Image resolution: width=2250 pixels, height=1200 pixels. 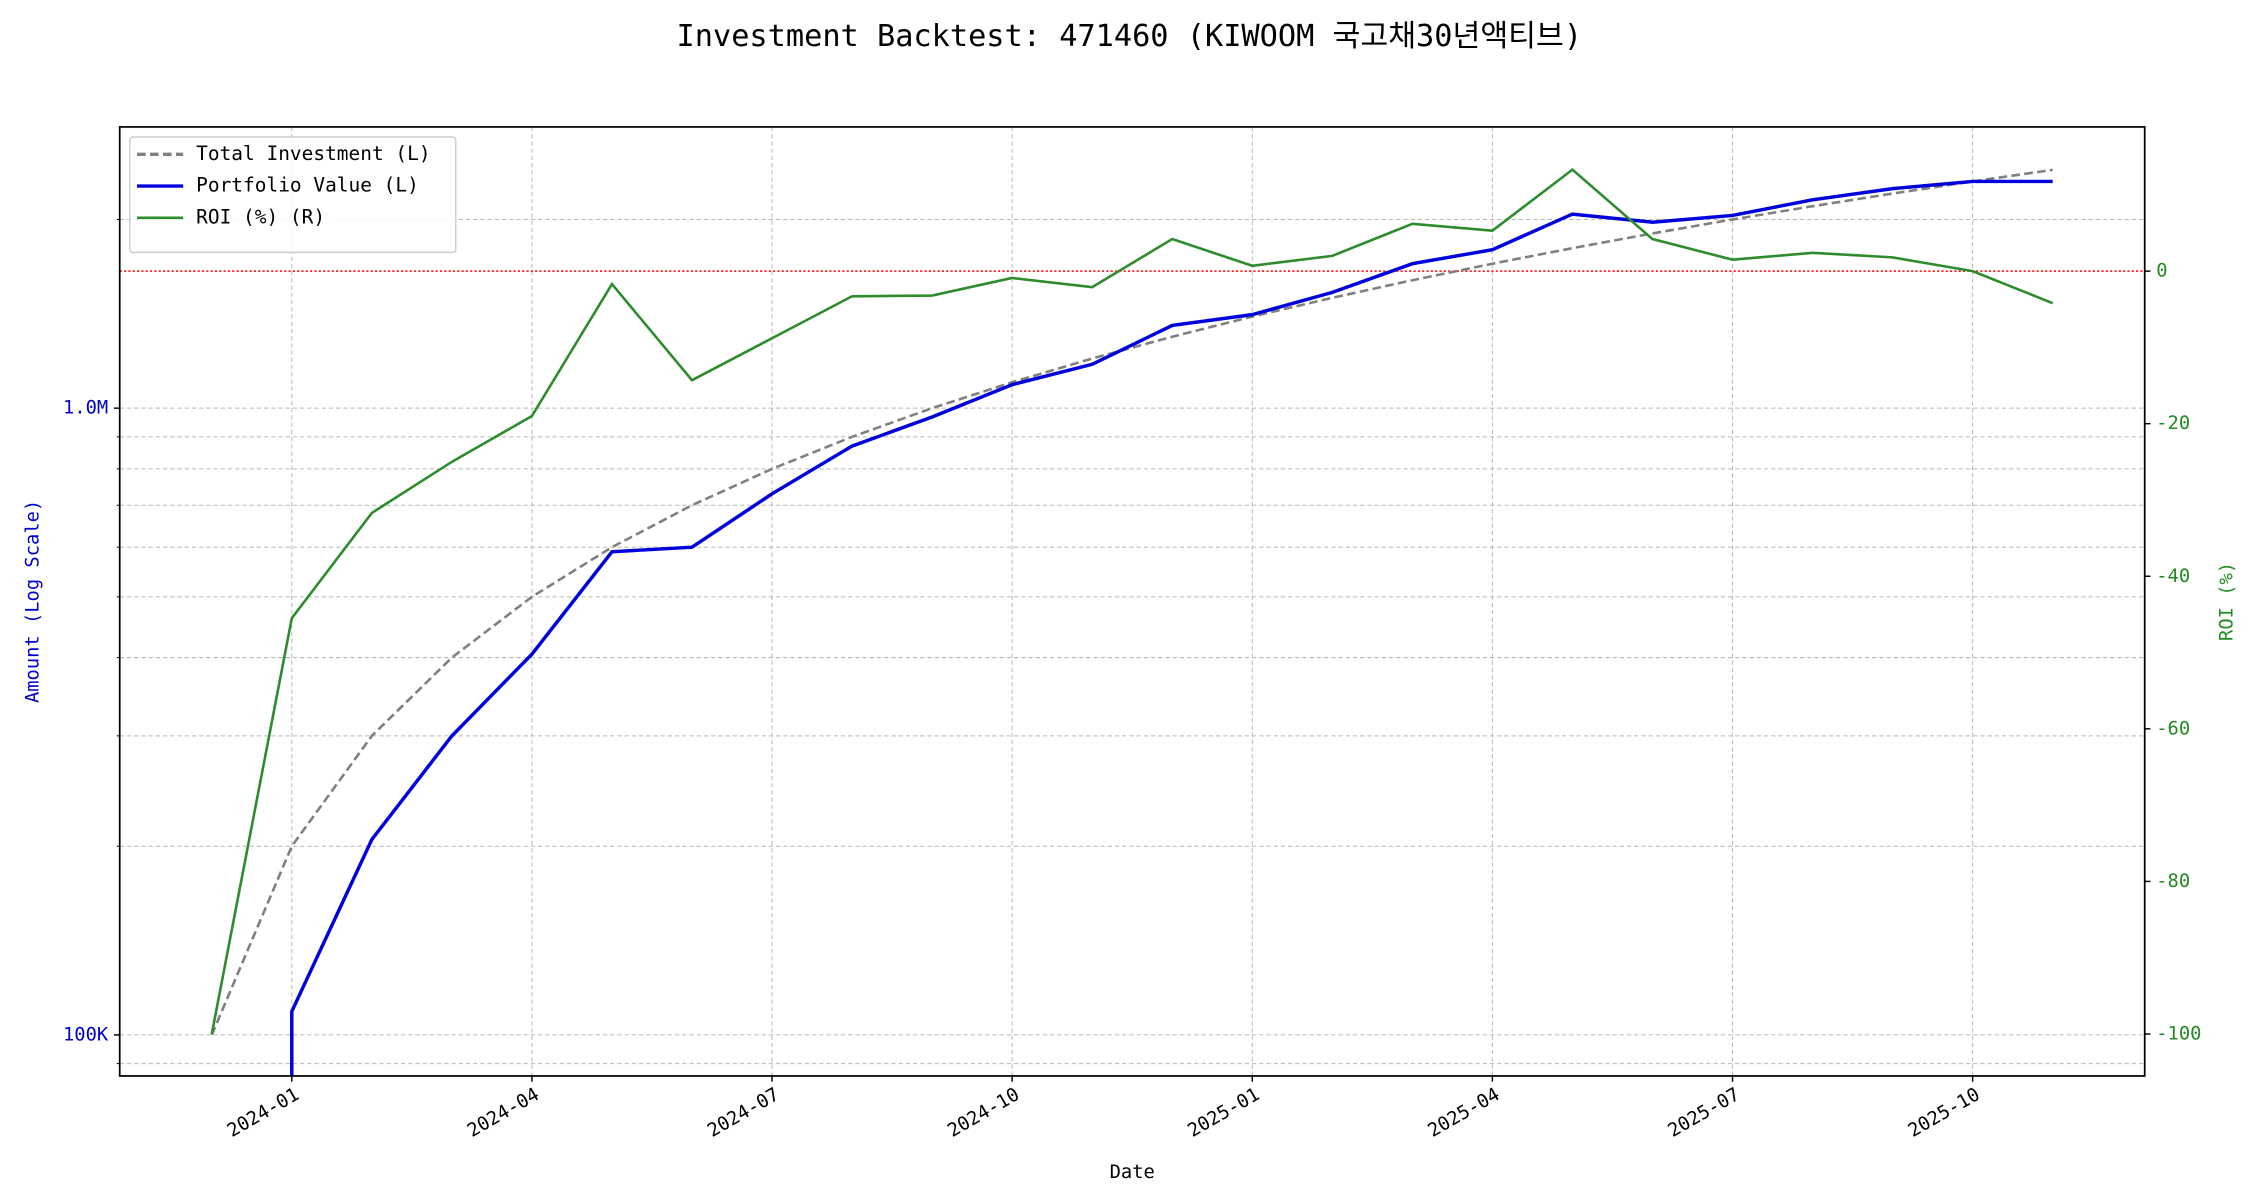 I want to click on y2-tick-label: -60, so click(x=2173, y=728).